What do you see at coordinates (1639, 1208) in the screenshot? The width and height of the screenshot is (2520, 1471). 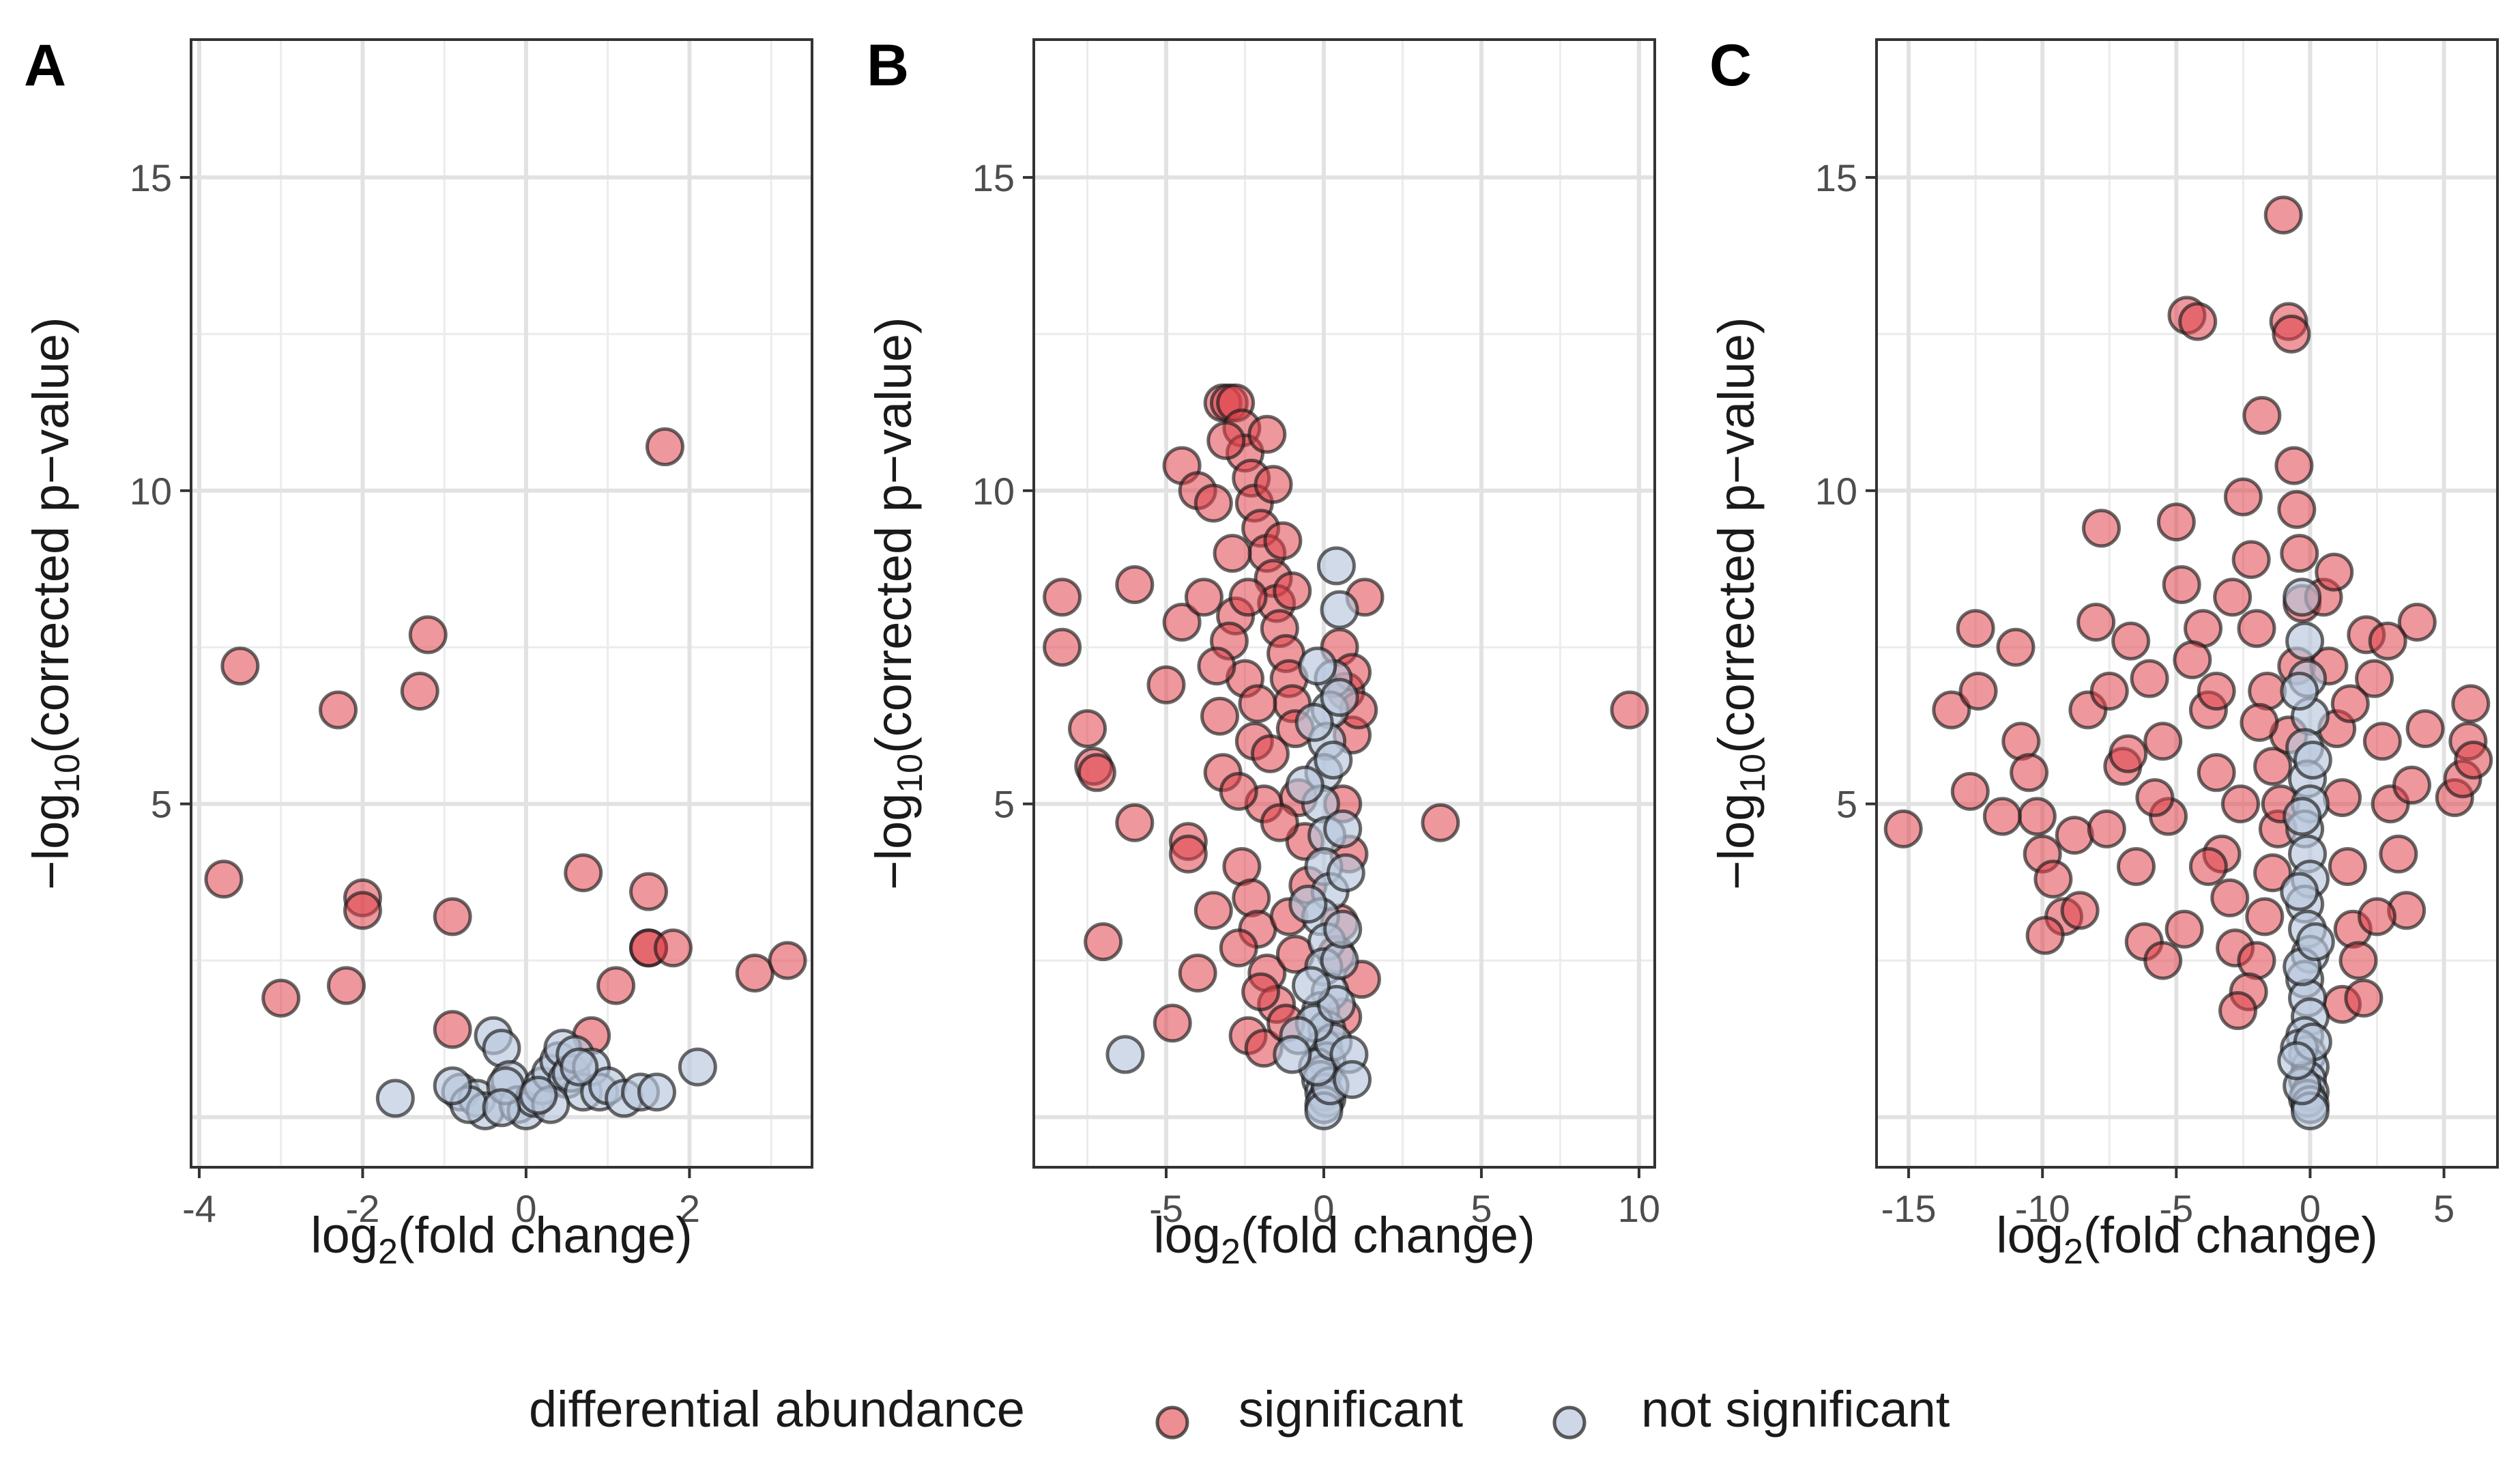 I see `x-tick-label: 10` at bounding box center [1639, 1208].